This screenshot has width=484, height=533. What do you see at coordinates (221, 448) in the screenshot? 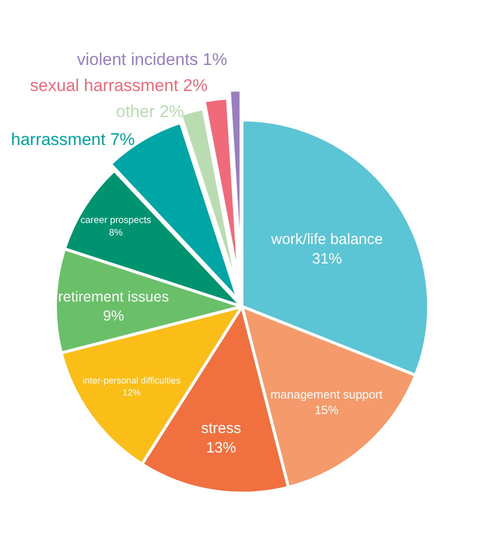
I see `data-label: 13%` at bounding box center [221, 448].